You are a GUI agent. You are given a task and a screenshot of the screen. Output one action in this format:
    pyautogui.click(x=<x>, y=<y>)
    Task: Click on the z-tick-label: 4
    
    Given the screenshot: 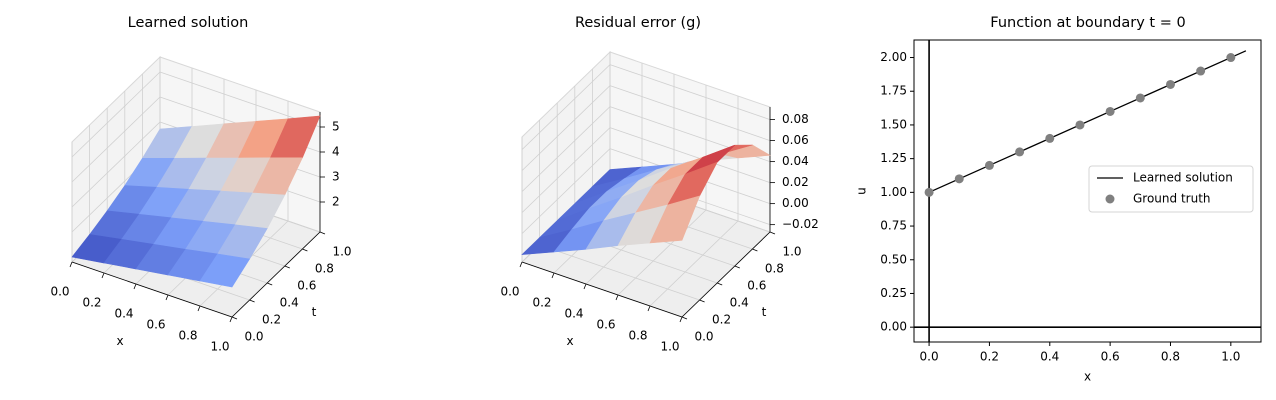 What is the action you would take?
    pyautogui.click(x=336, y=152)
    